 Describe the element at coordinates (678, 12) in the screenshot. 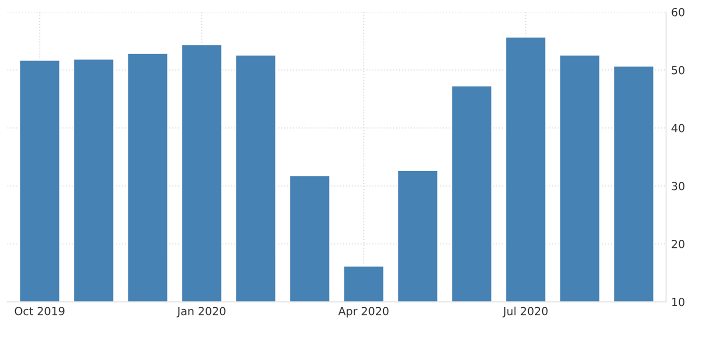

I see `y-tick-label: 60` at that location.